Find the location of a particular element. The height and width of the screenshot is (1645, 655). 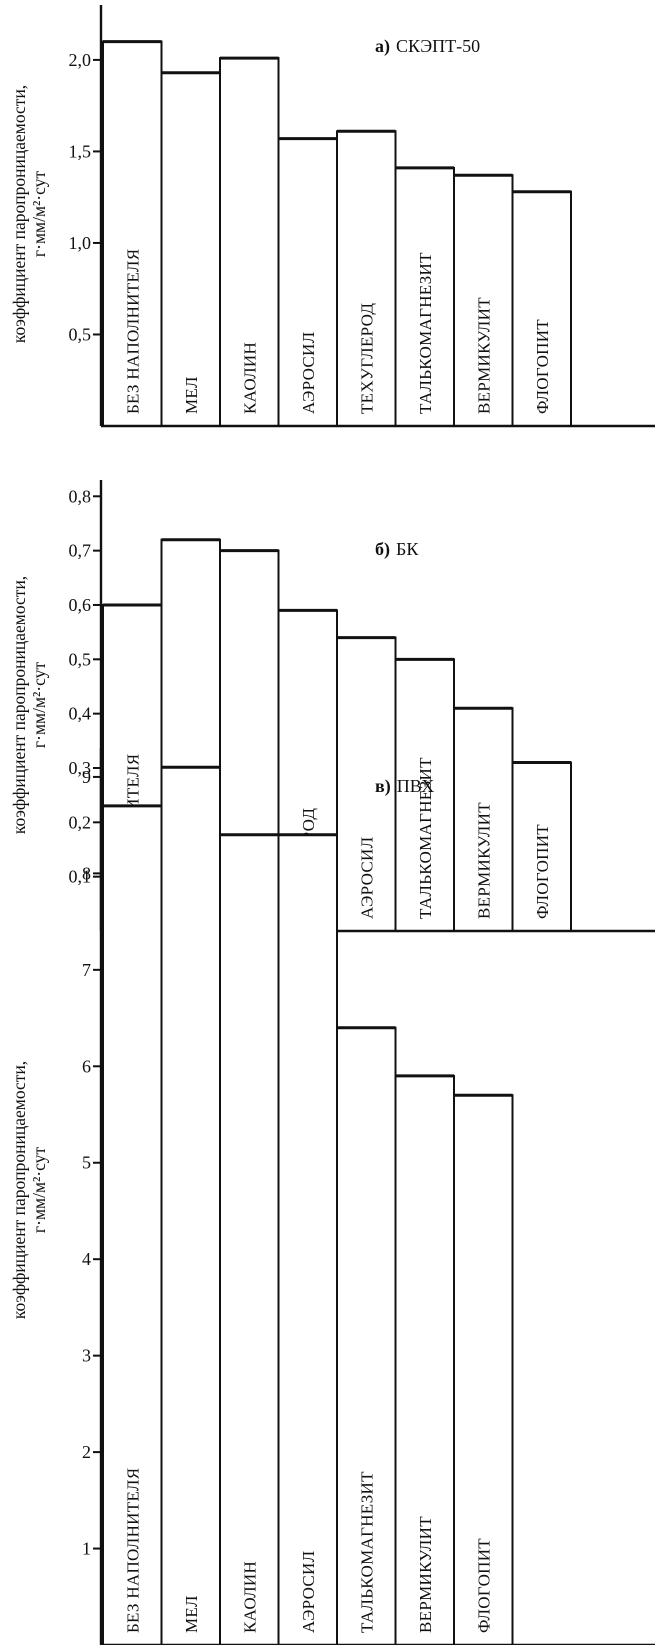

panel-letter: б) is located at coordinates (382, 549).